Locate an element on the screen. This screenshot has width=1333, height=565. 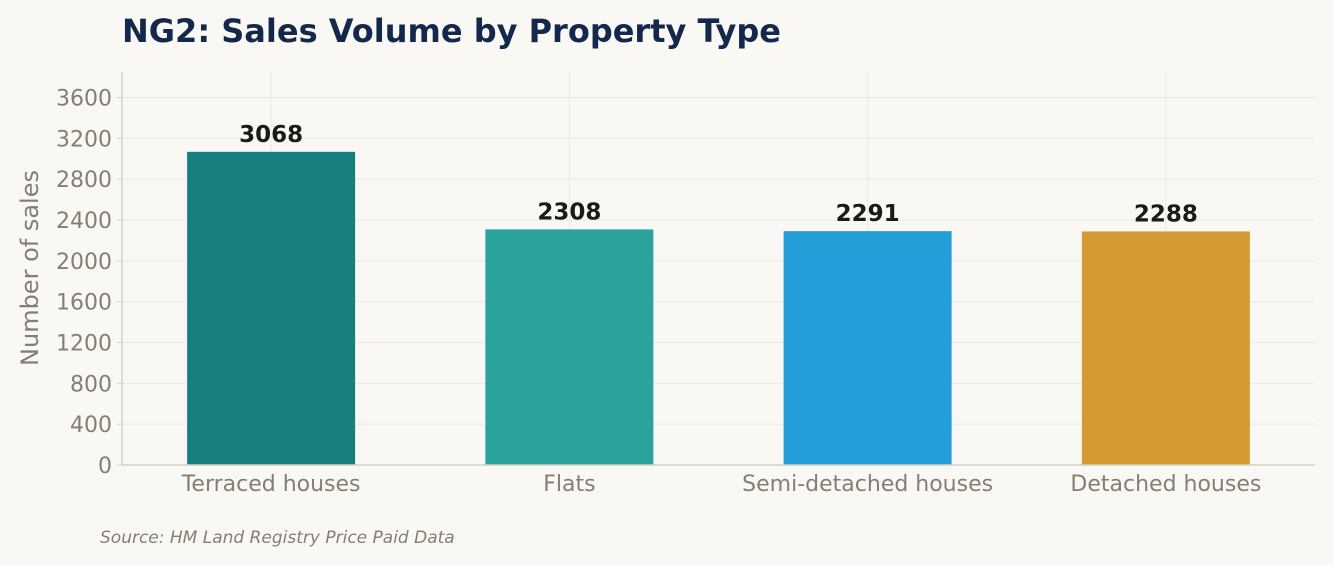
data-label-0: 3068 is located at coordinates (271, 135).